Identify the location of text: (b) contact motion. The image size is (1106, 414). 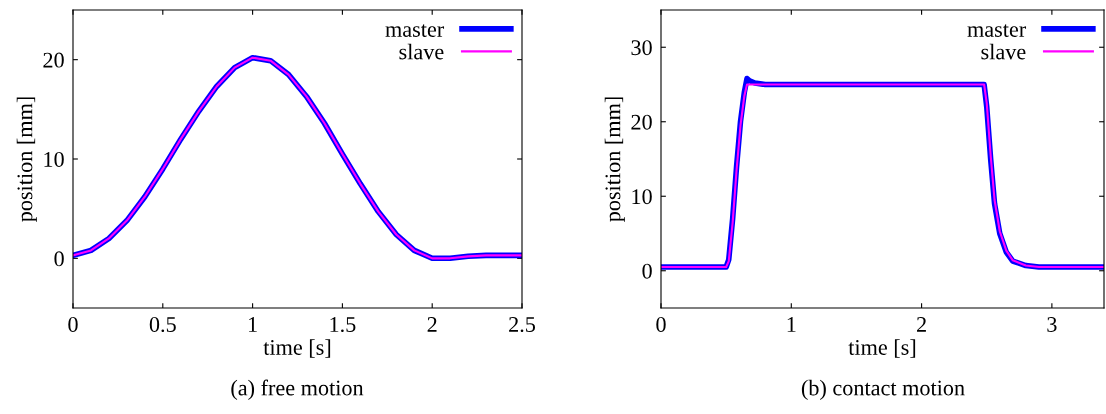
(883, 389).